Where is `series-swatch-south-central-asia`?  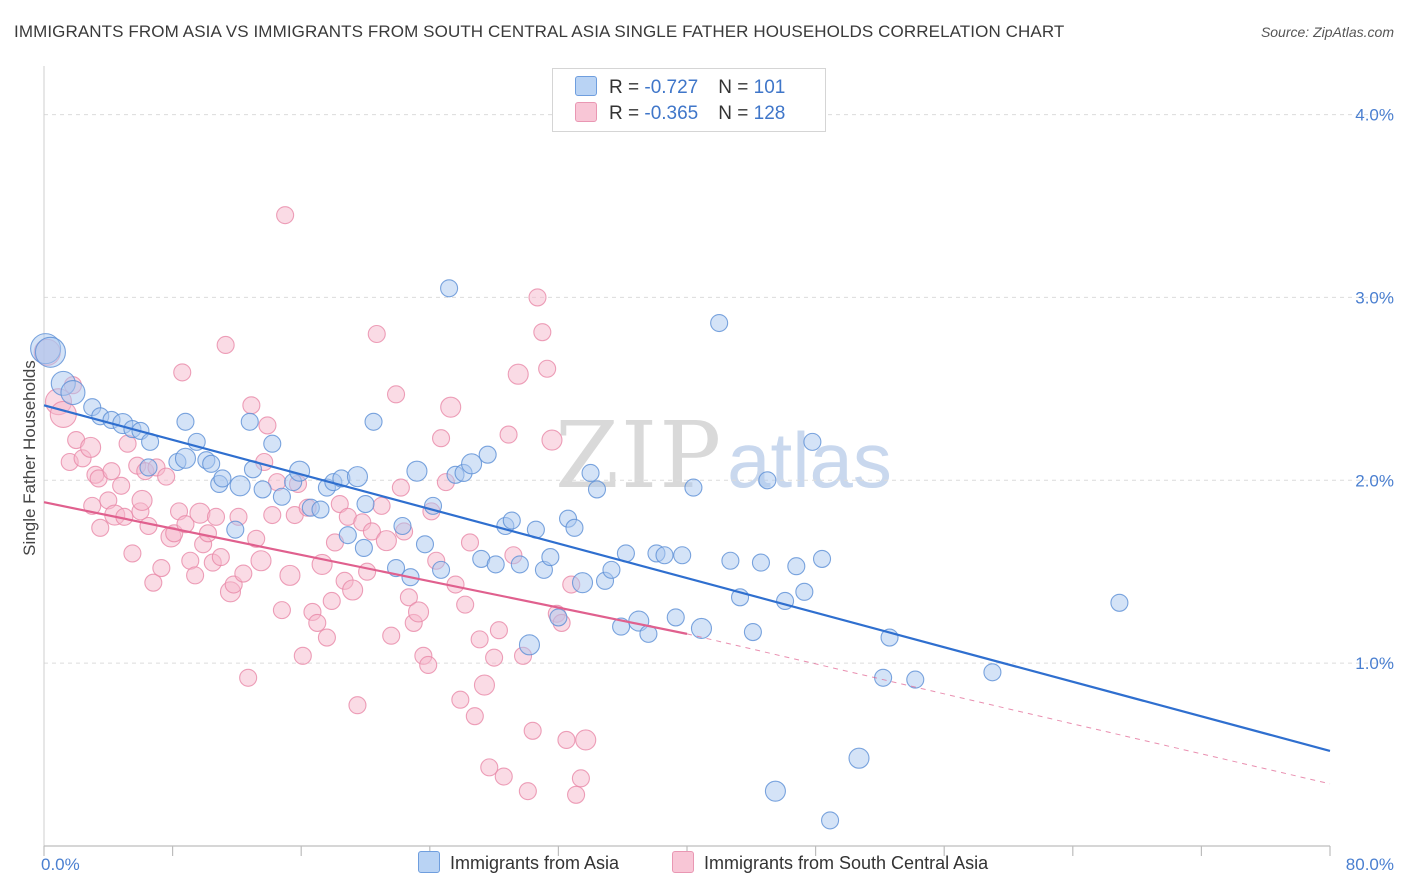
series-swatch-south-central-asia is located at coordinates (683, 862).